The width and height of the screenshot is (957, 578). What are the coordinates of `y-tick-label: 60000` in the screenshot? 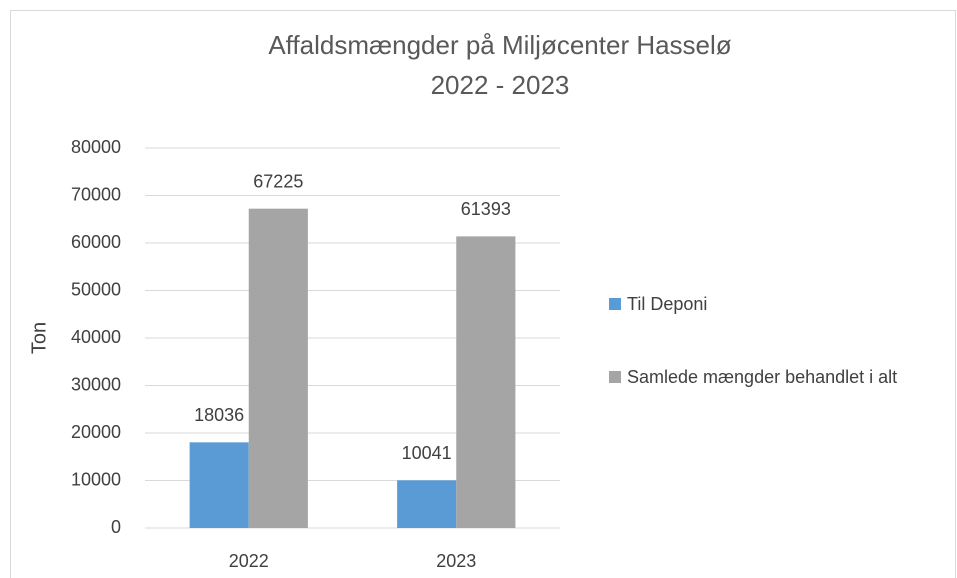 It's located at (96, 242).